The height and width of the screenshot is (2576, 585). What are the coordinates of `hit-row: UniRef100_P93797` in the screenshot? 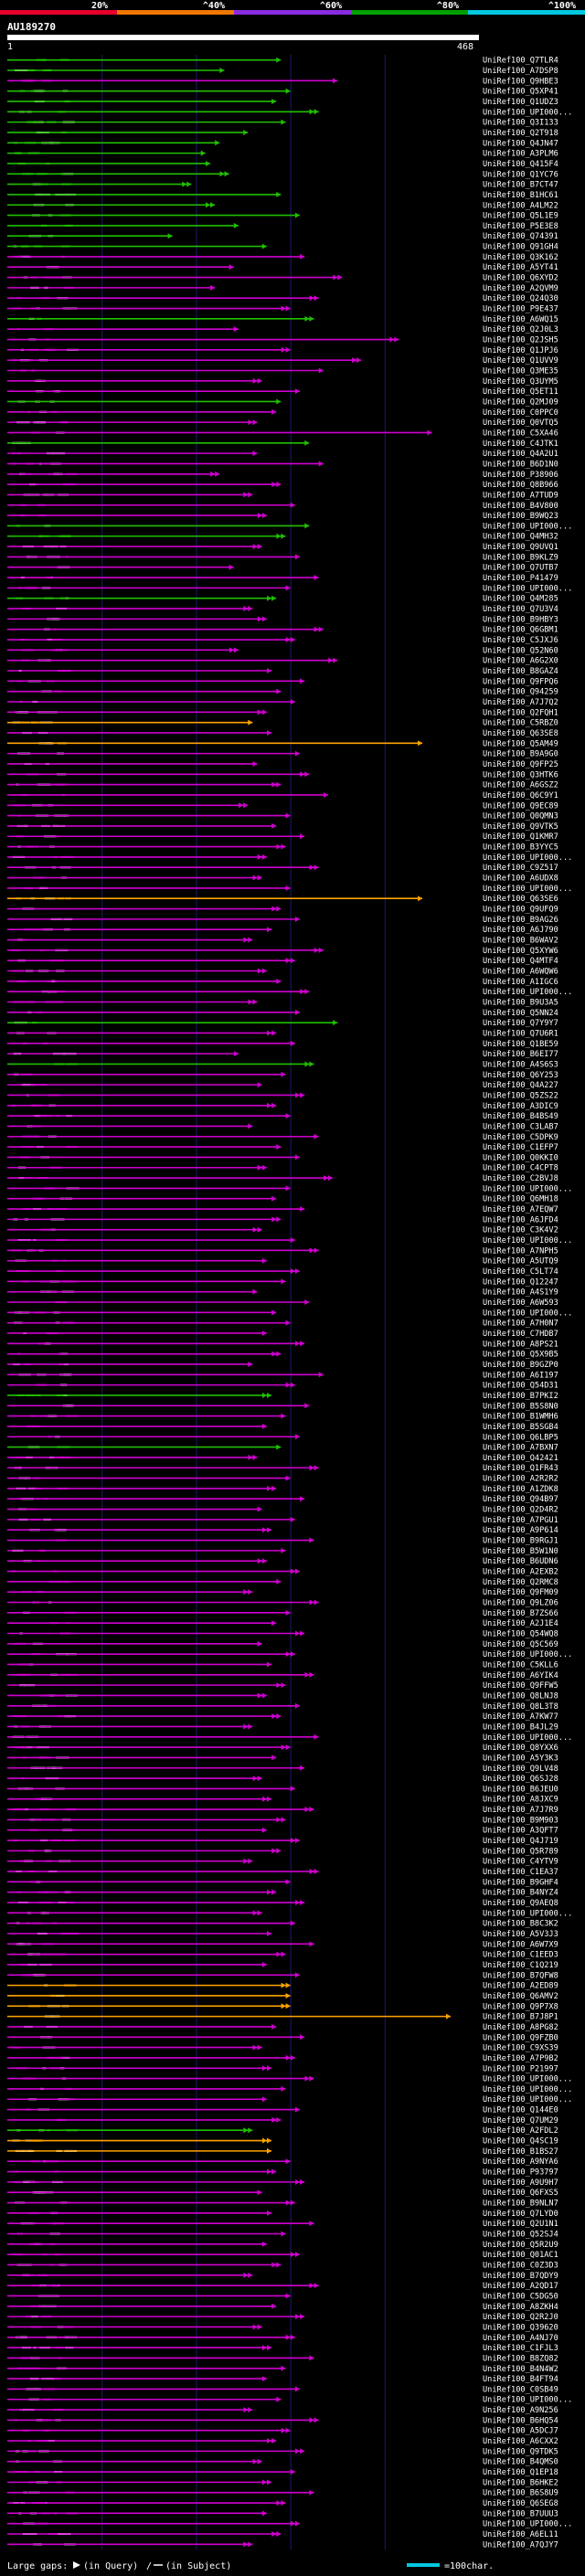 It's located at (283, 2173).